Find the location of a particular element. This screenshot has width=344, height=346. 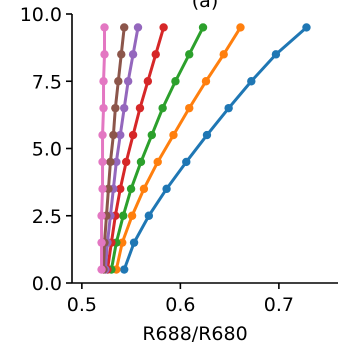

x-tick-label: 0.7 is located at coordinates (279, 305).